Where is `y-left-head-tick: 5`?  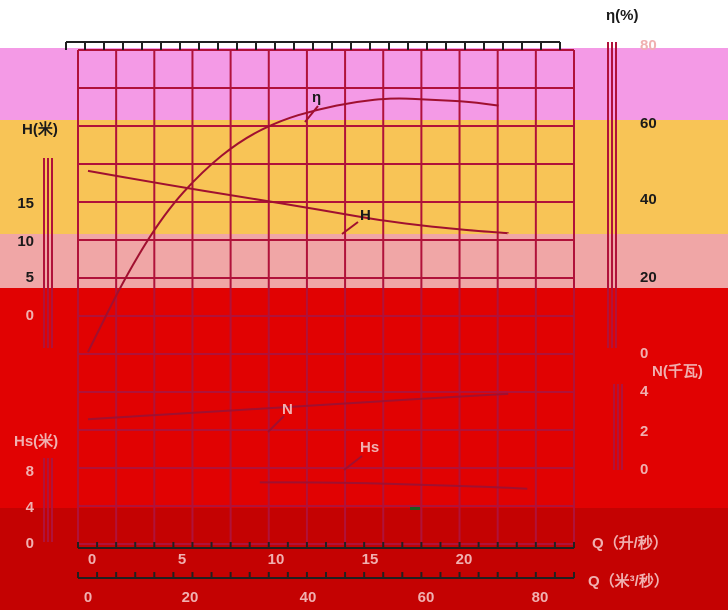 y-left-head-tick: 5 is located at coordinates (30, 277).